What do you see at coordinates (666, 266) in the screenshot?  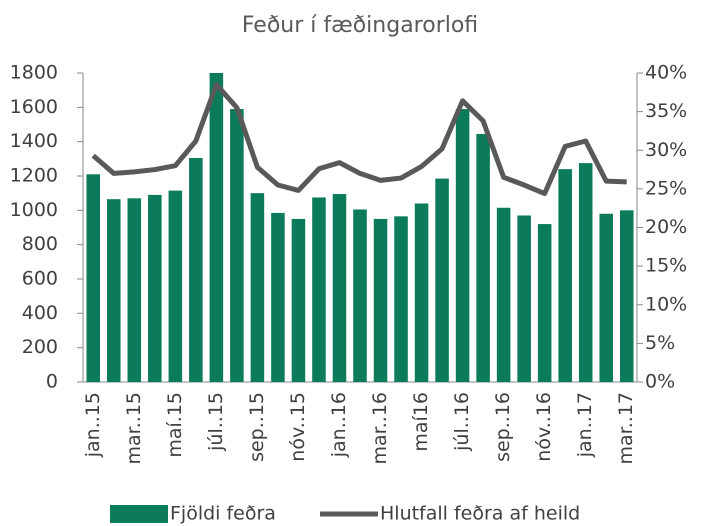 I see `y2-tick-label: 15%` at bounding box center [666, 266].